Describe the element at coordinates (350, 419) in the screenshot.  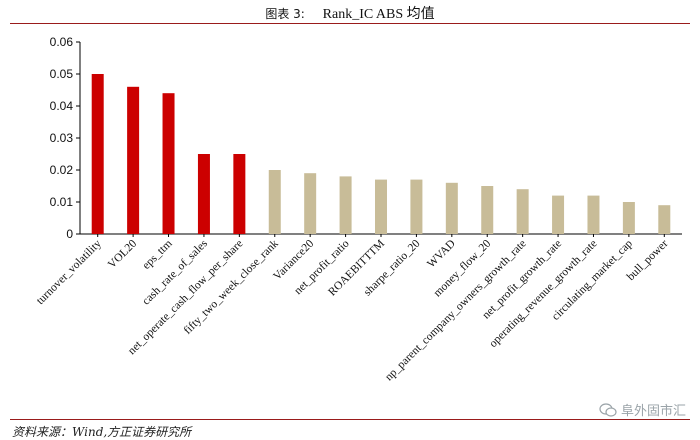
I see `footer-rule` at that location.